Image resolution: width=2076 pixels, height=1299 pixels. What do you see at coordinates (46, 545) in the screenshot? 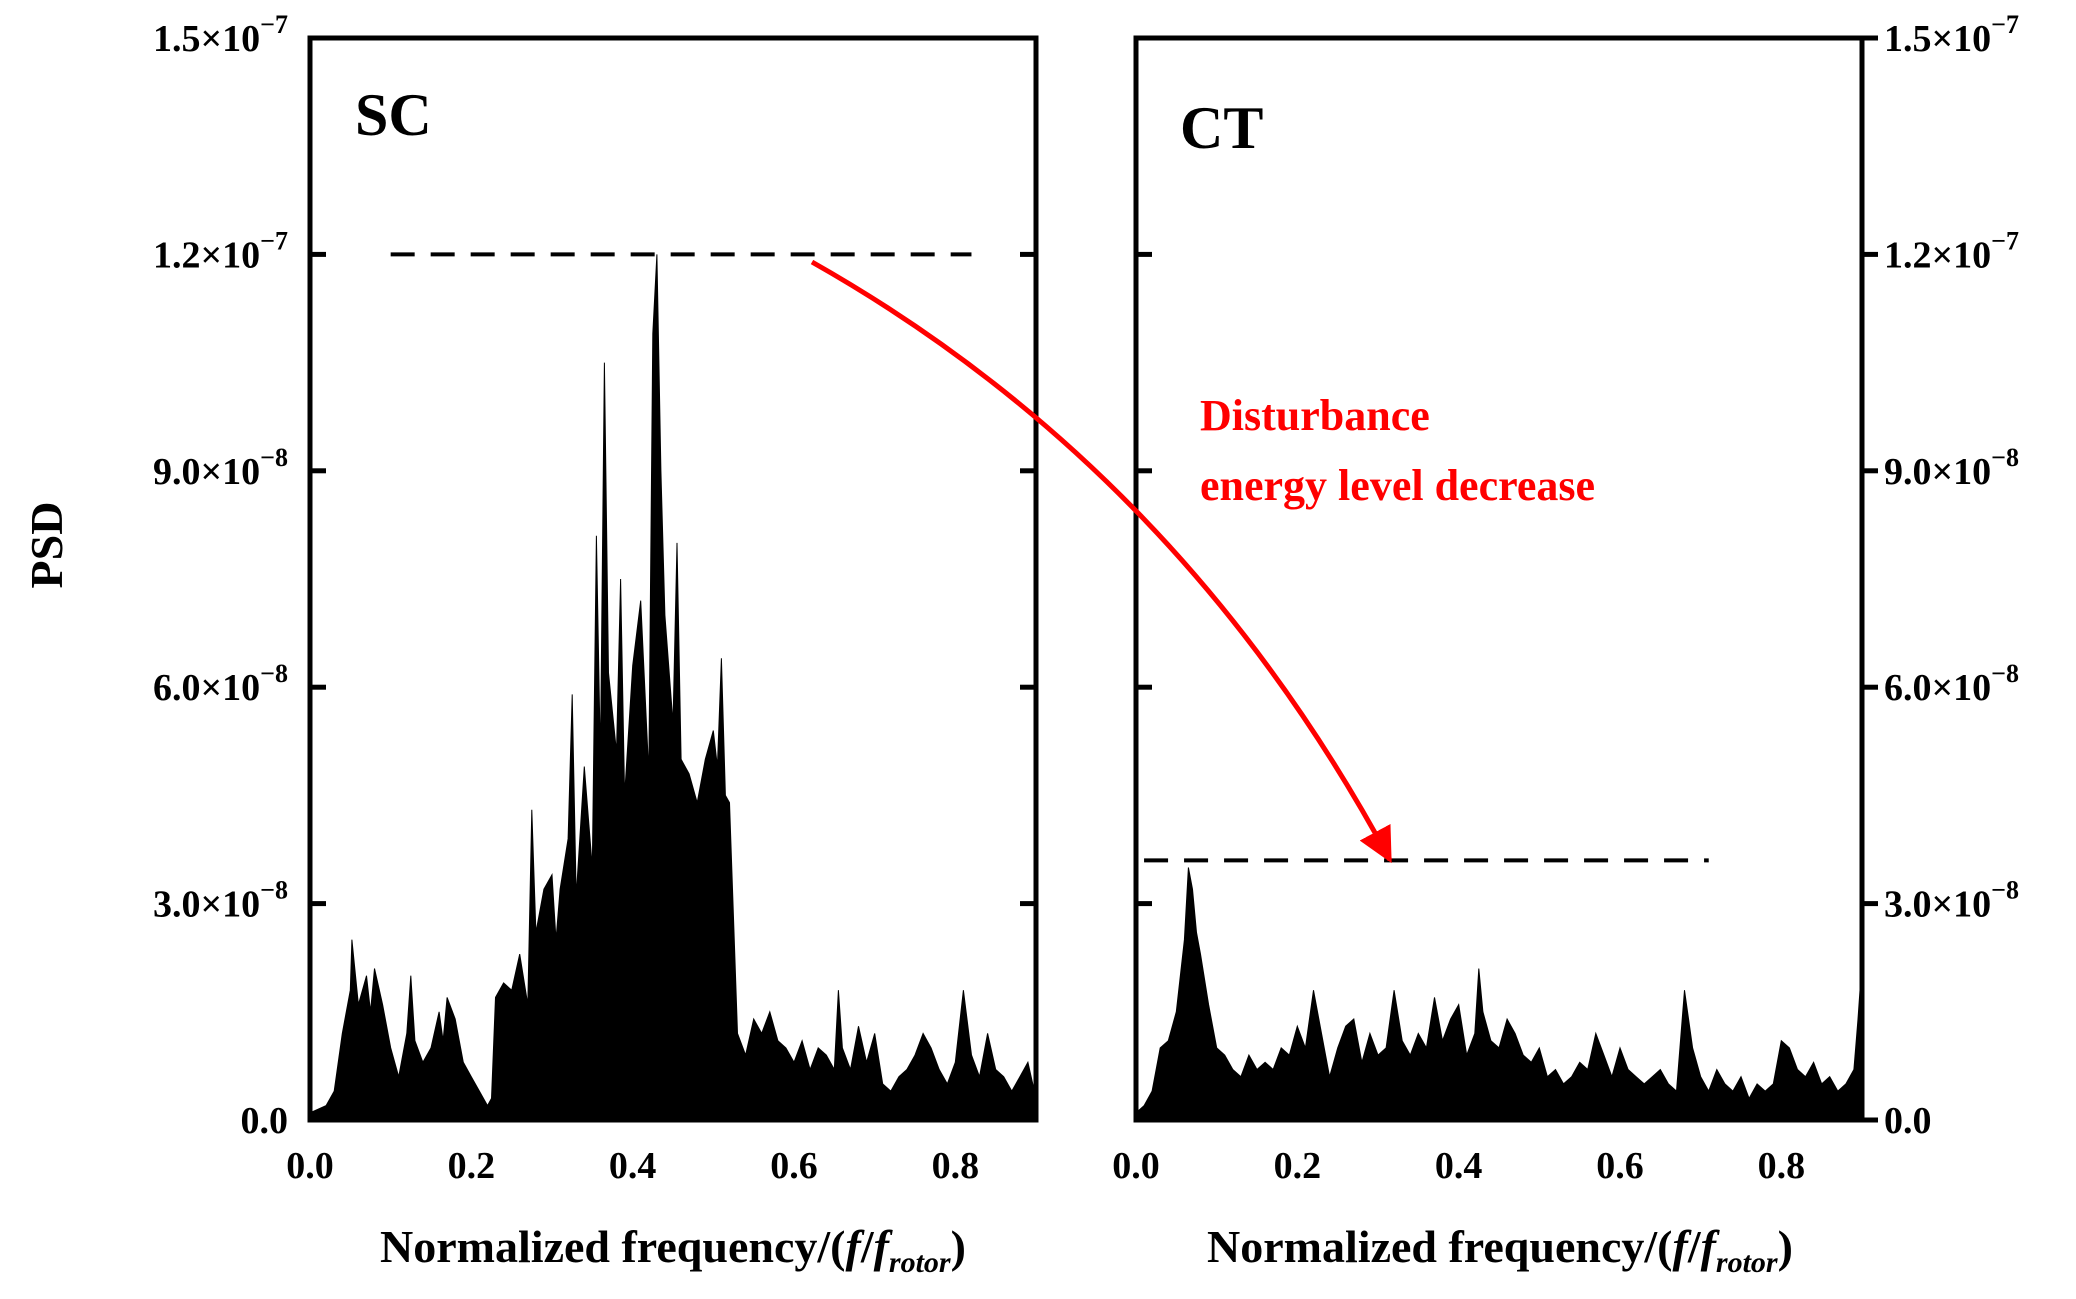
I see `y-axis-title: PSD` at bounding box center [46, 545].